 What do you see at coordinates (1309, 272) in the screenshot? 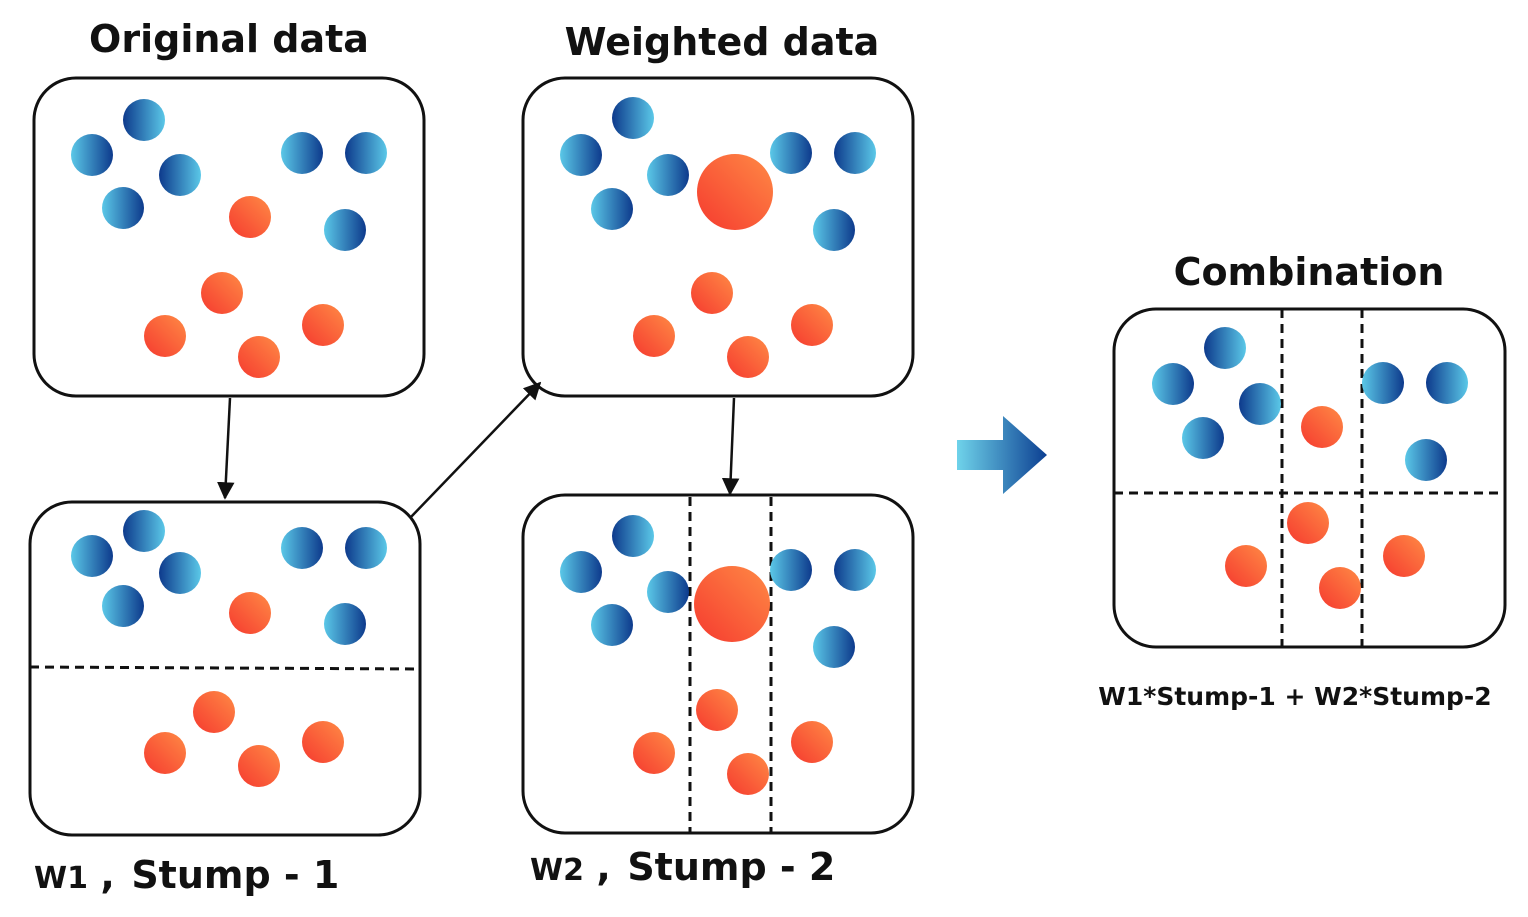
I see `title-combination: Combination` at bounding box center [1309, 272].